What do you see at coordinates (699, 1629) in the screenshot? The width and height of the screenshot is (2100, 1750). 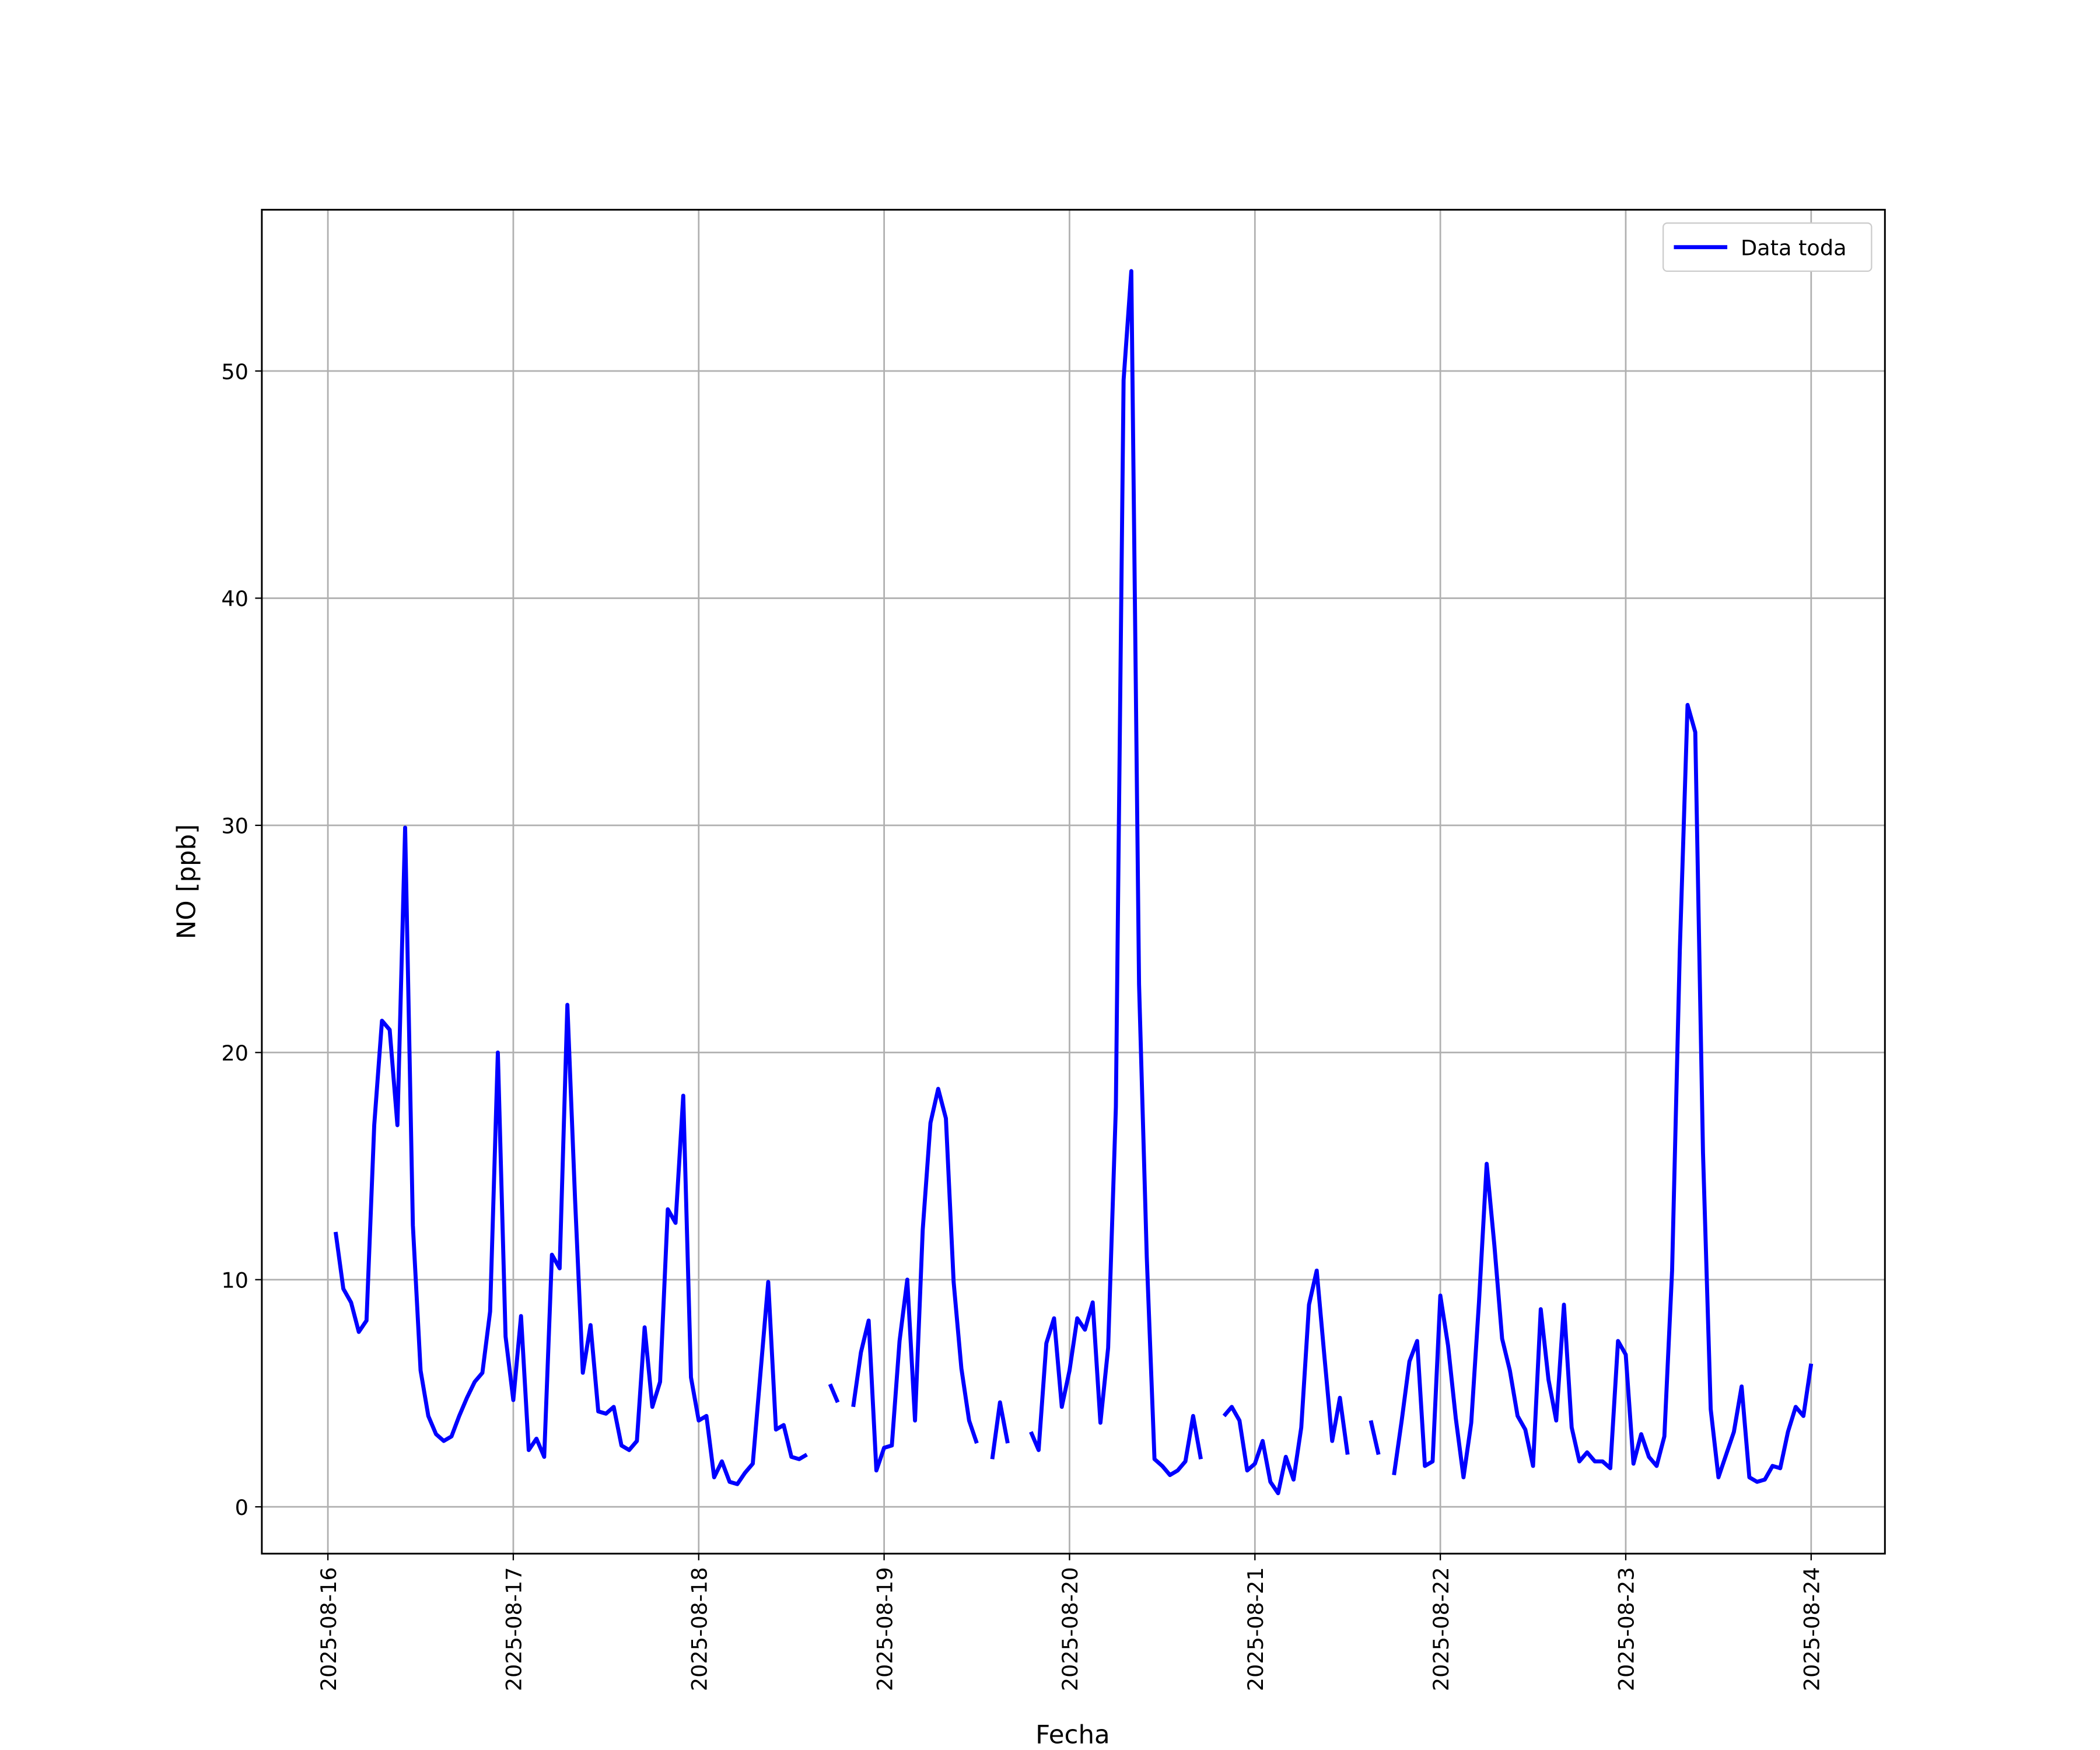 I see `x-tick-label: 2025-08-18` at bounding box center [699, 1629].